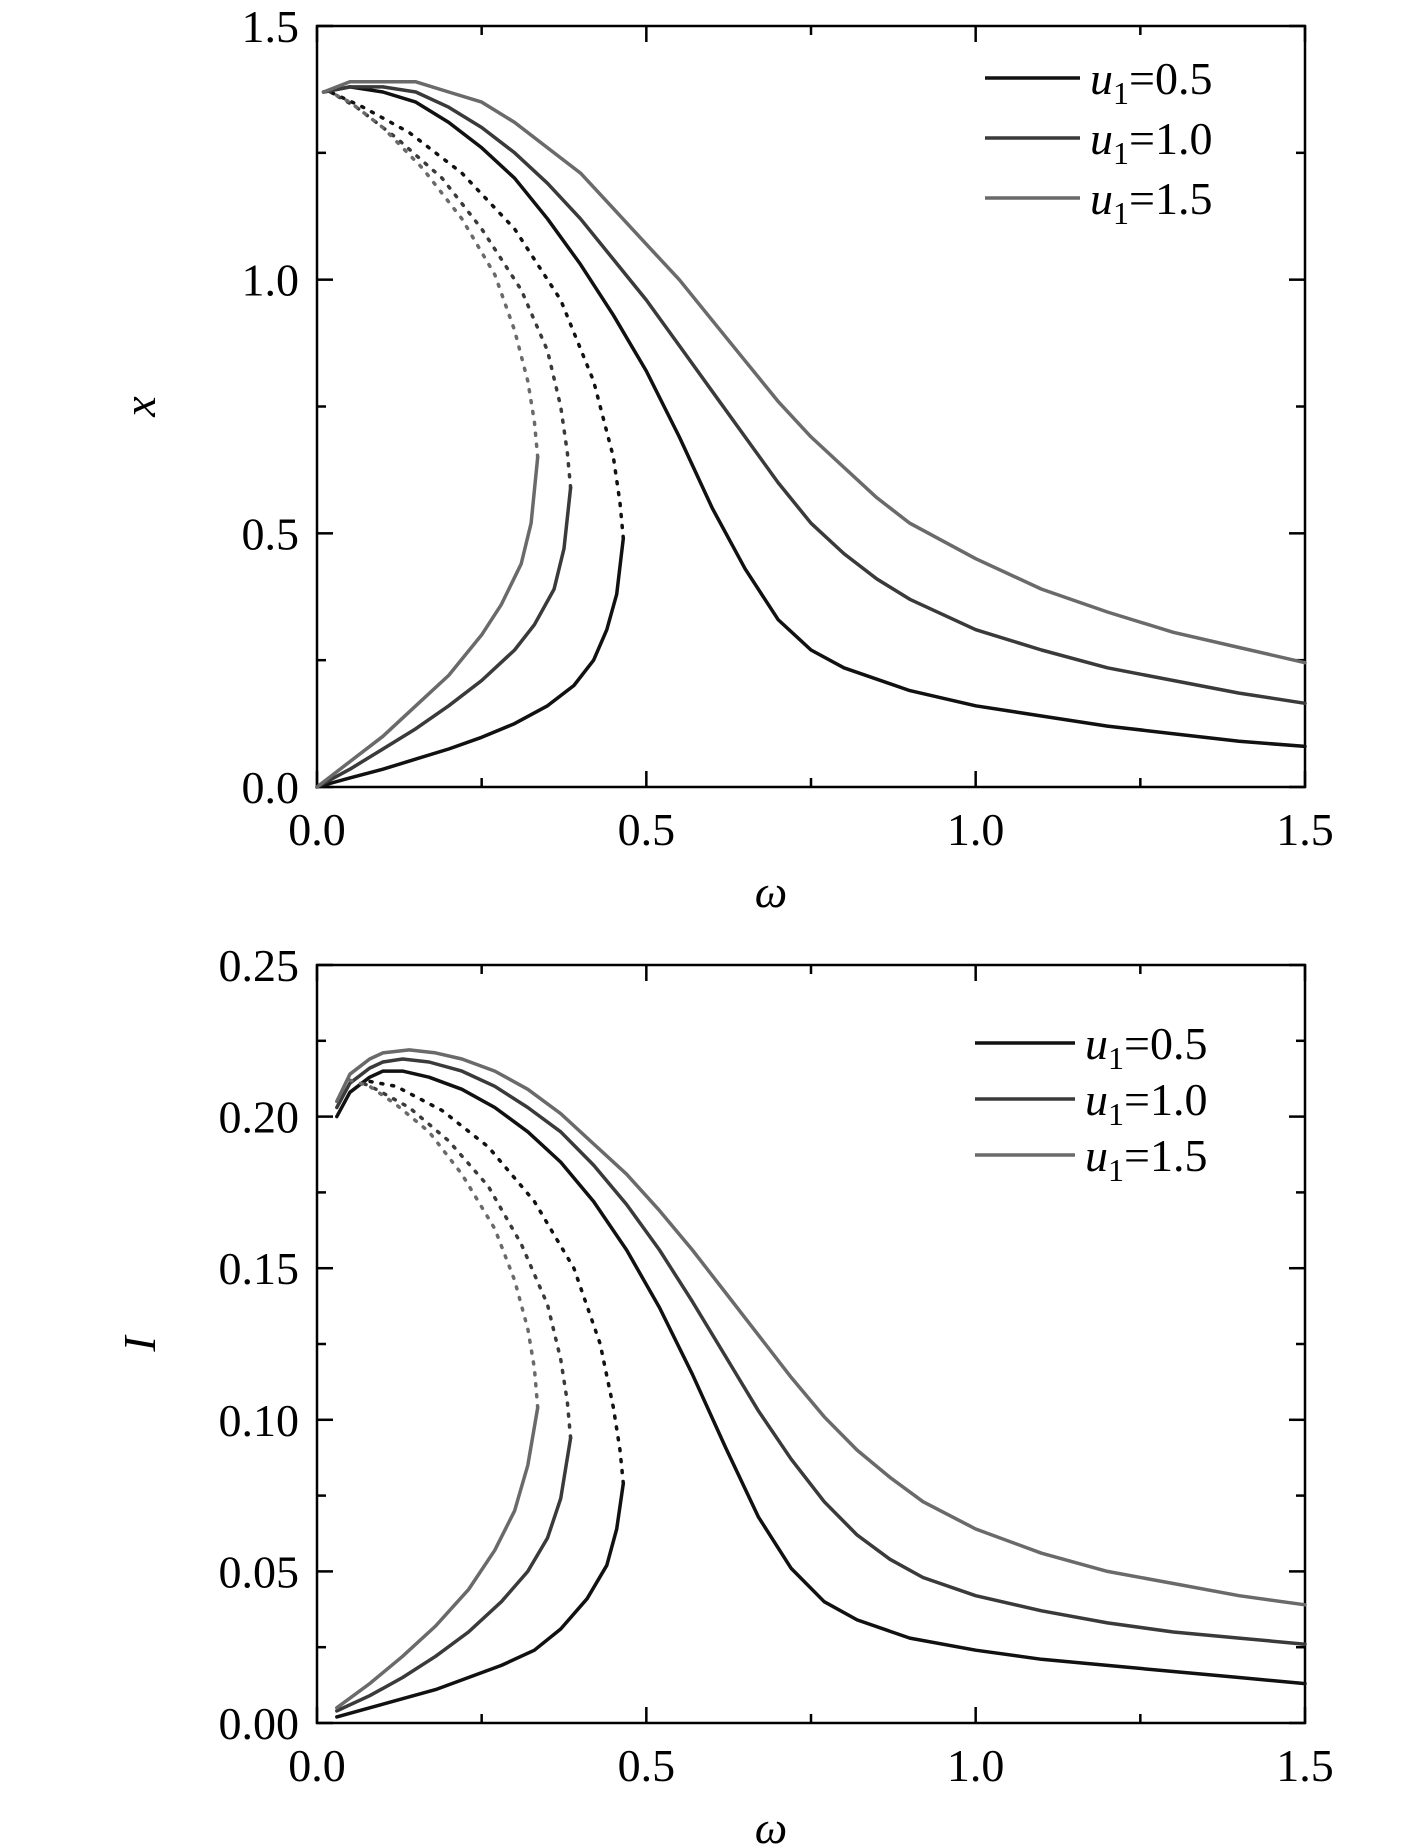 This screenshot has width=1417, height=1846. What do you see at coordinates (259, 1117) in the screenshot?
I see `y-tick-label: 0.20` at bounding box center [259, 1117].